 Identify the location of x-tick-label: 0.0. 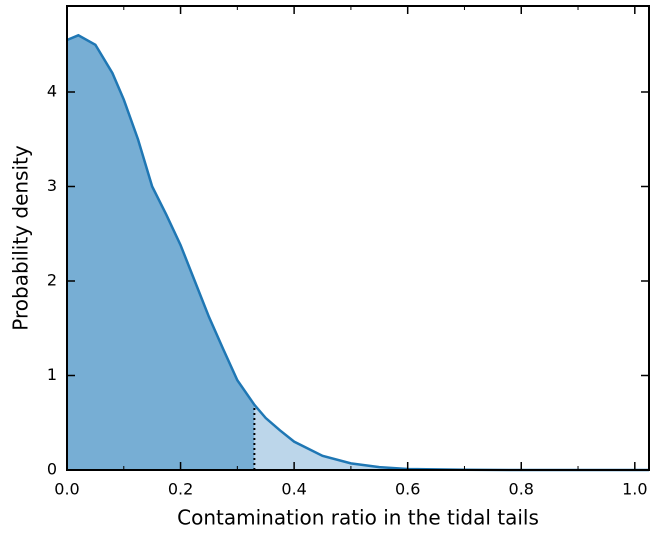
(66, 489).